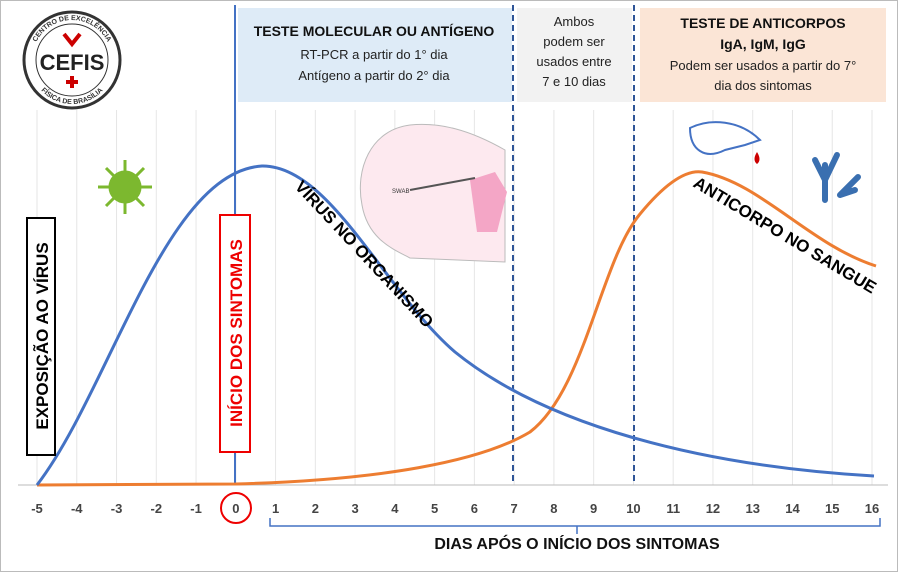  I want to click on x-tick-label: 12, so click(713, 508).